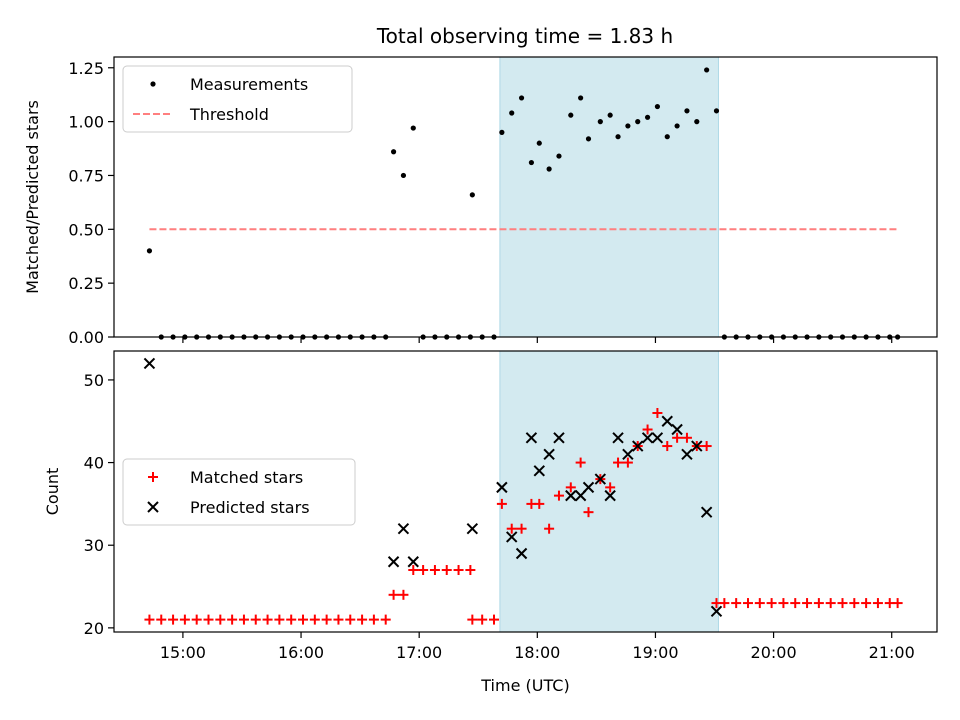 Image resolution: width=960 pixels, height=720 pixels. Describe the element at coordinates (239, 492) in the screenshot. I see `legend-box` at that location.